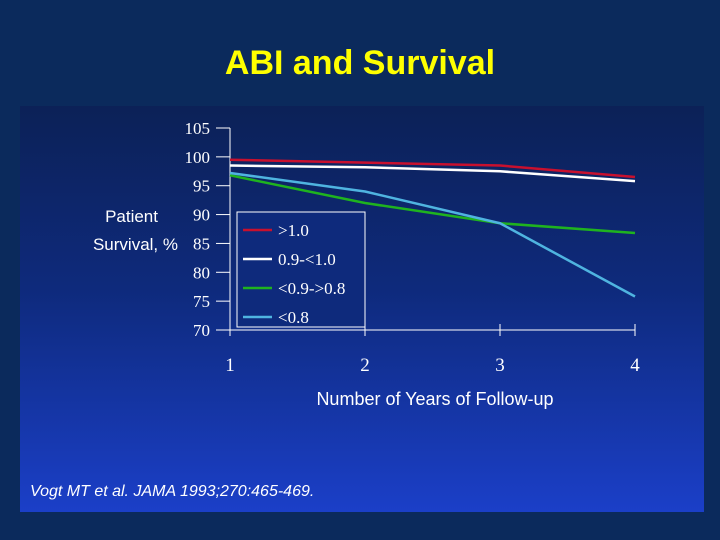  Describe the element at coordinates (131, 216) in the screenshot. I see `y-axis-label-line1: Patient` at that location.